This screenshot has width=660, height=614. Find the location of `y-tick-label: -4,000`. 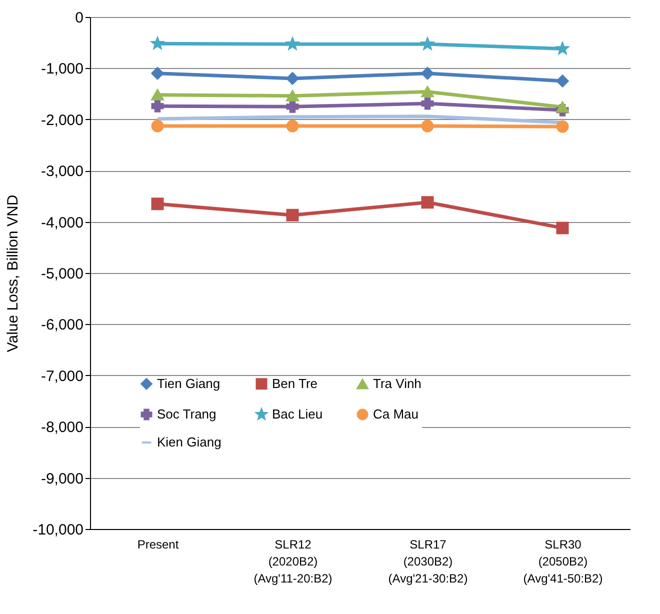

y-tick-label: -4,000 is located at coordinates (62, 223).